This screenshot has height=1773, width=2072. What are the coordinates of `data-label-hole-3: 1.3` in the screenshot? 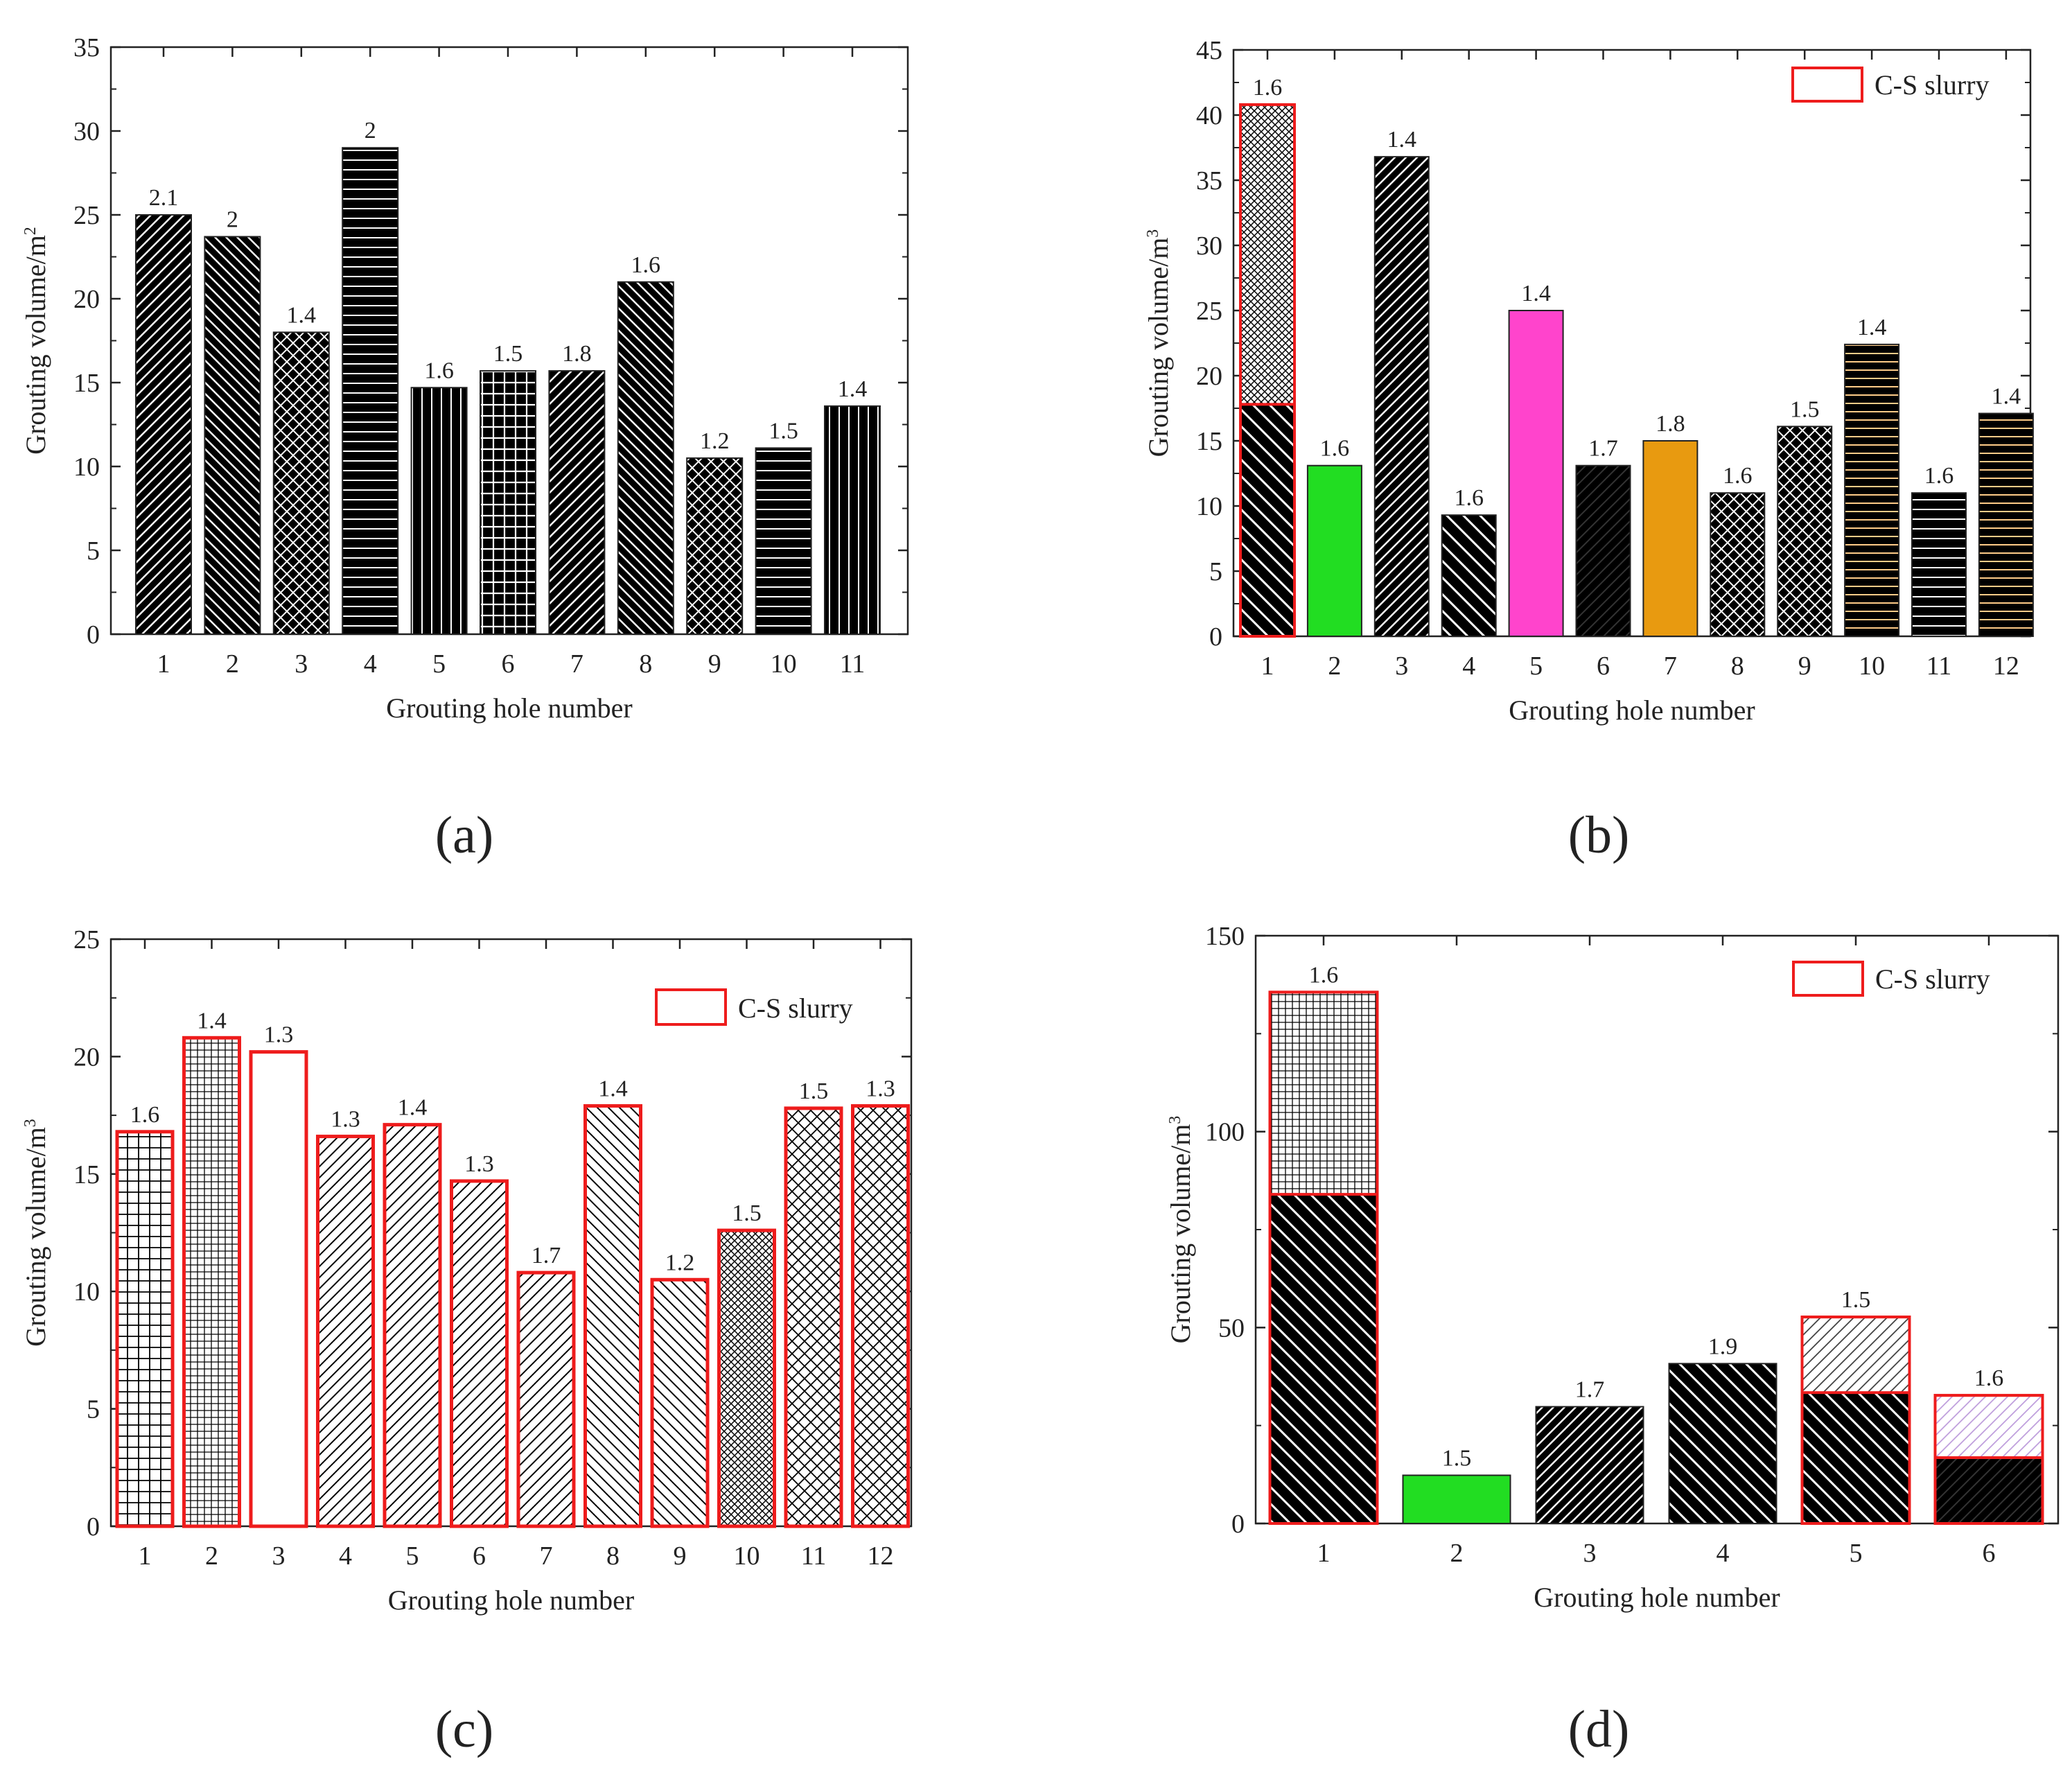 It's located at (279, 1035).